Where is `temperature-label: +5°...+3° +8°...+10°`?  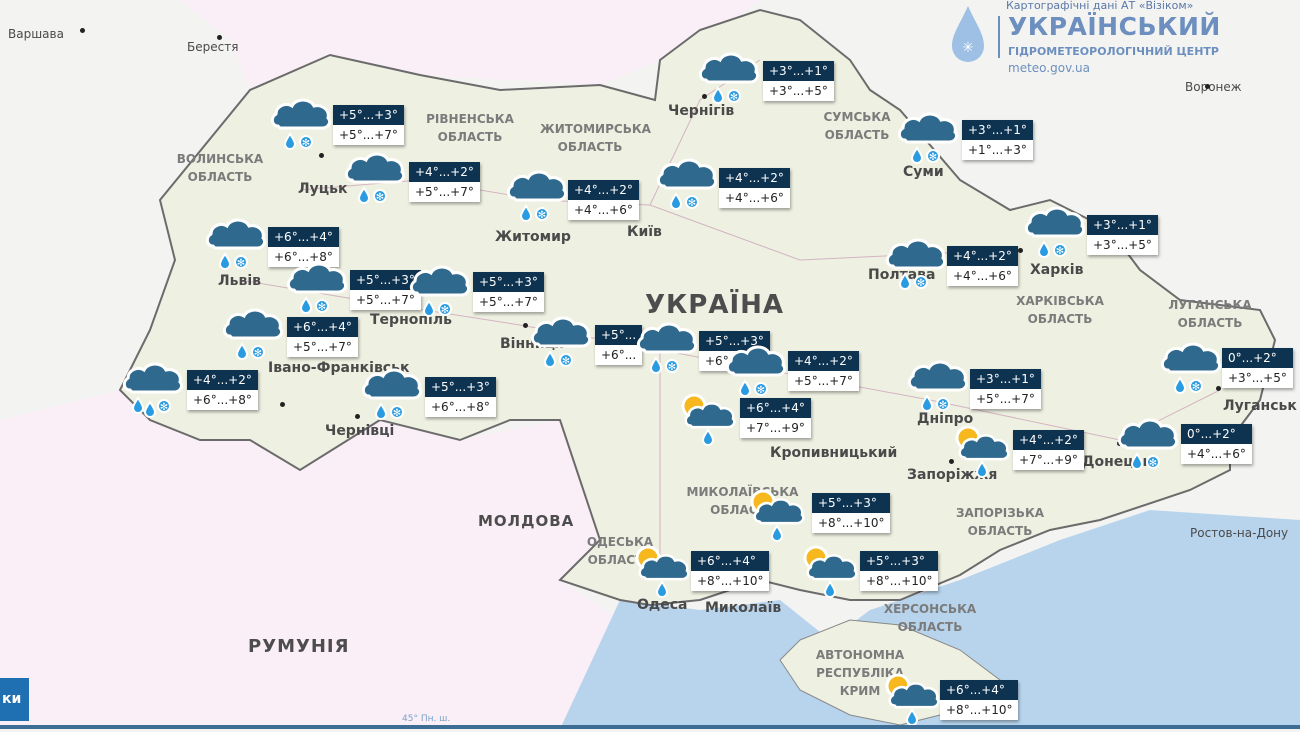
temperature-label: +5°...+3° +8°...+10° is located at coordinates (899, 571).